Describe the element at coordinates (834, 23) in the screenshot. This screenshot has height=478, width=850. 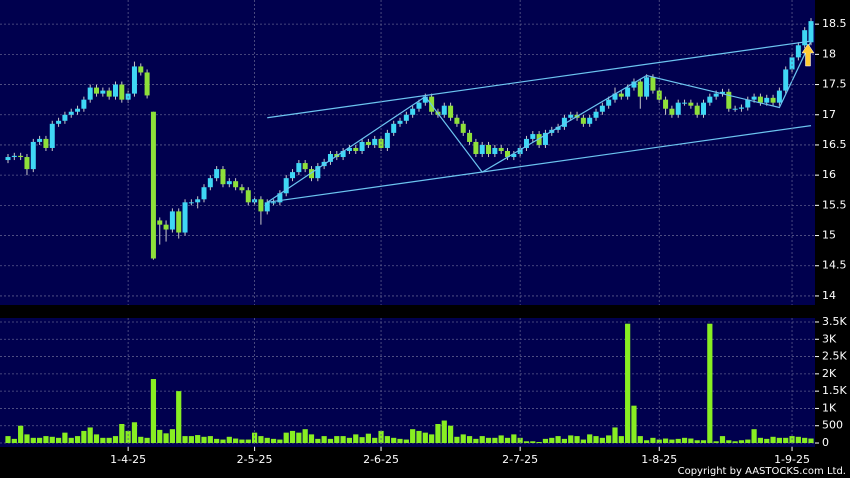
I see `y-tick-label: 18.5` at that location.